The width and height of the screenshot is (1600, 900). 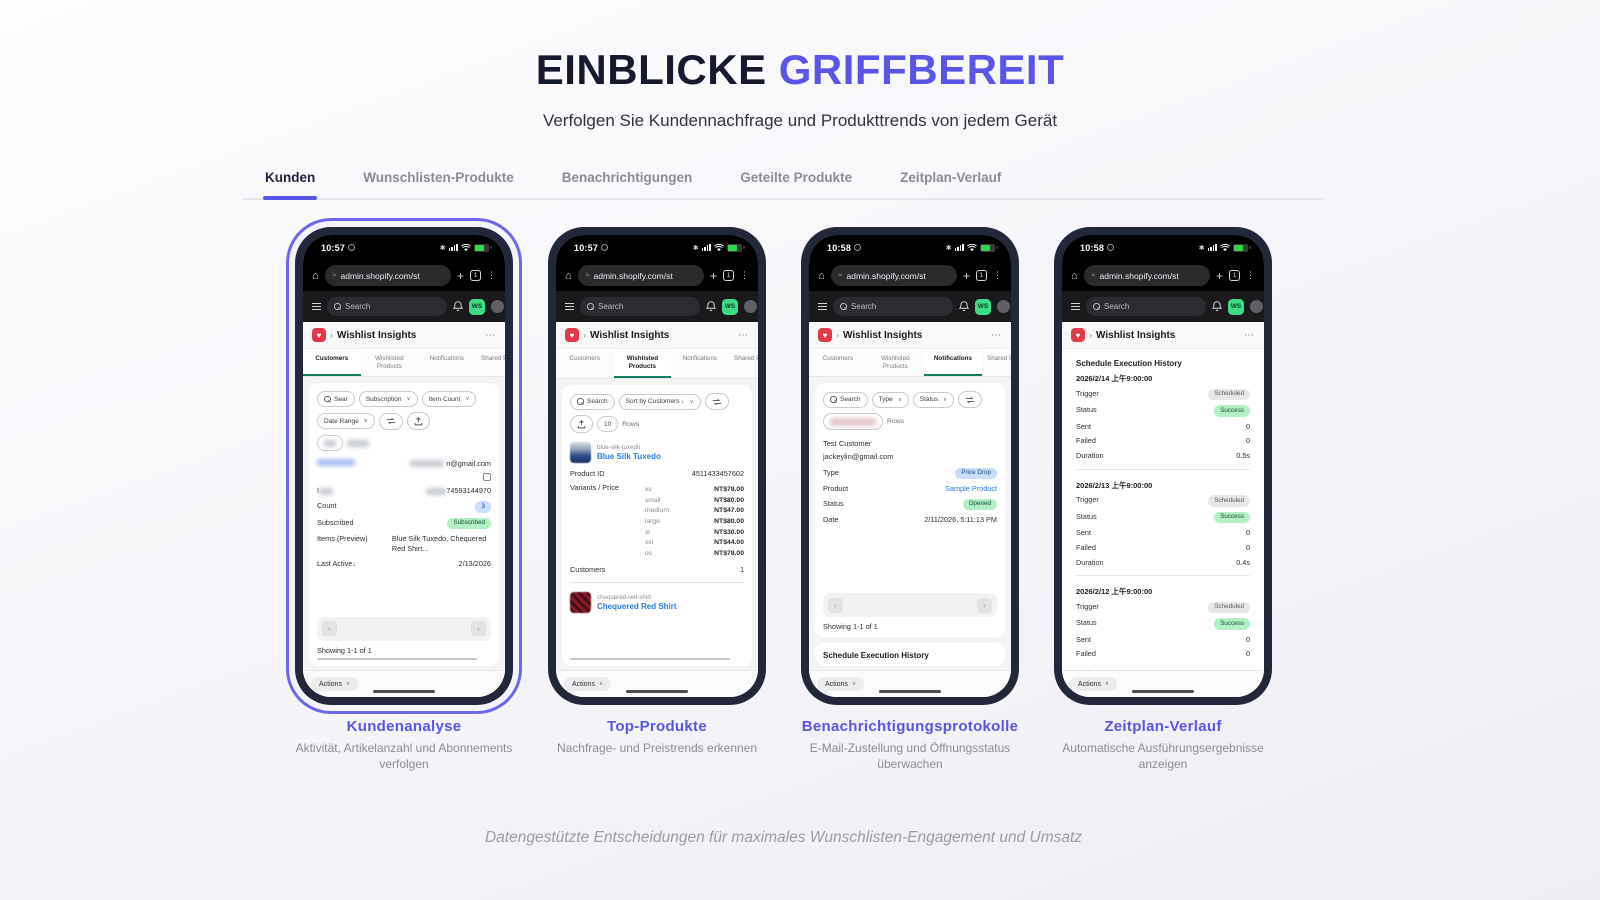 What do you see at coordinates (608, 424) in the screenshot?
I see `rows-per-page: 10` at bounding box center [608, 424].